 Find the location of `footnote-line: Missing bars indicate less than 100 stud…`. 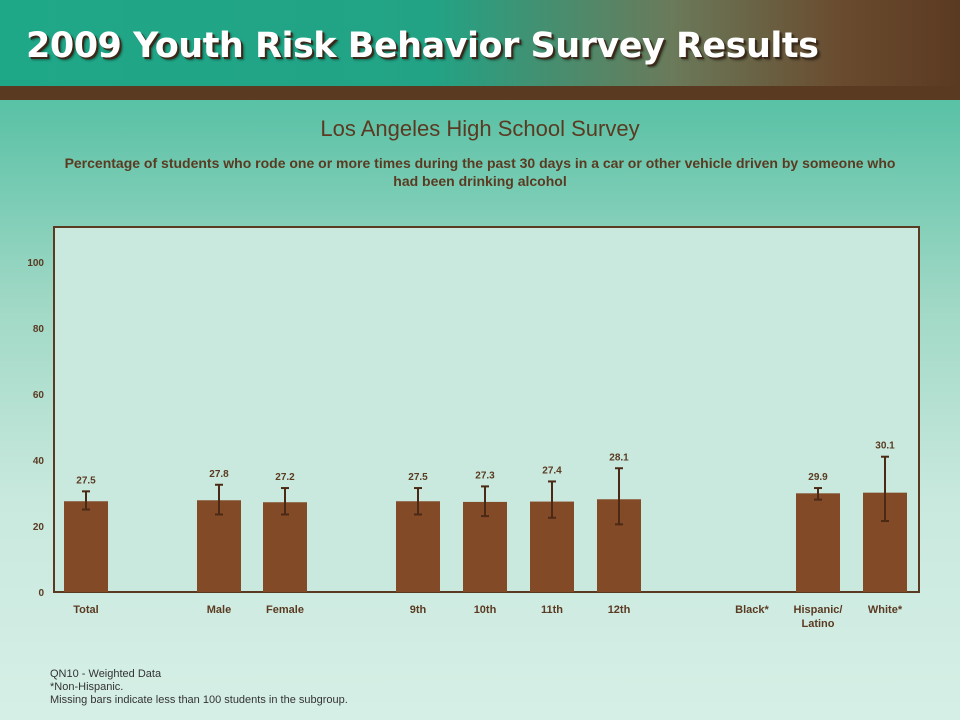

footnote-line: Missing bars indicate less than 100 stud… is located at coordinates (199, 700).